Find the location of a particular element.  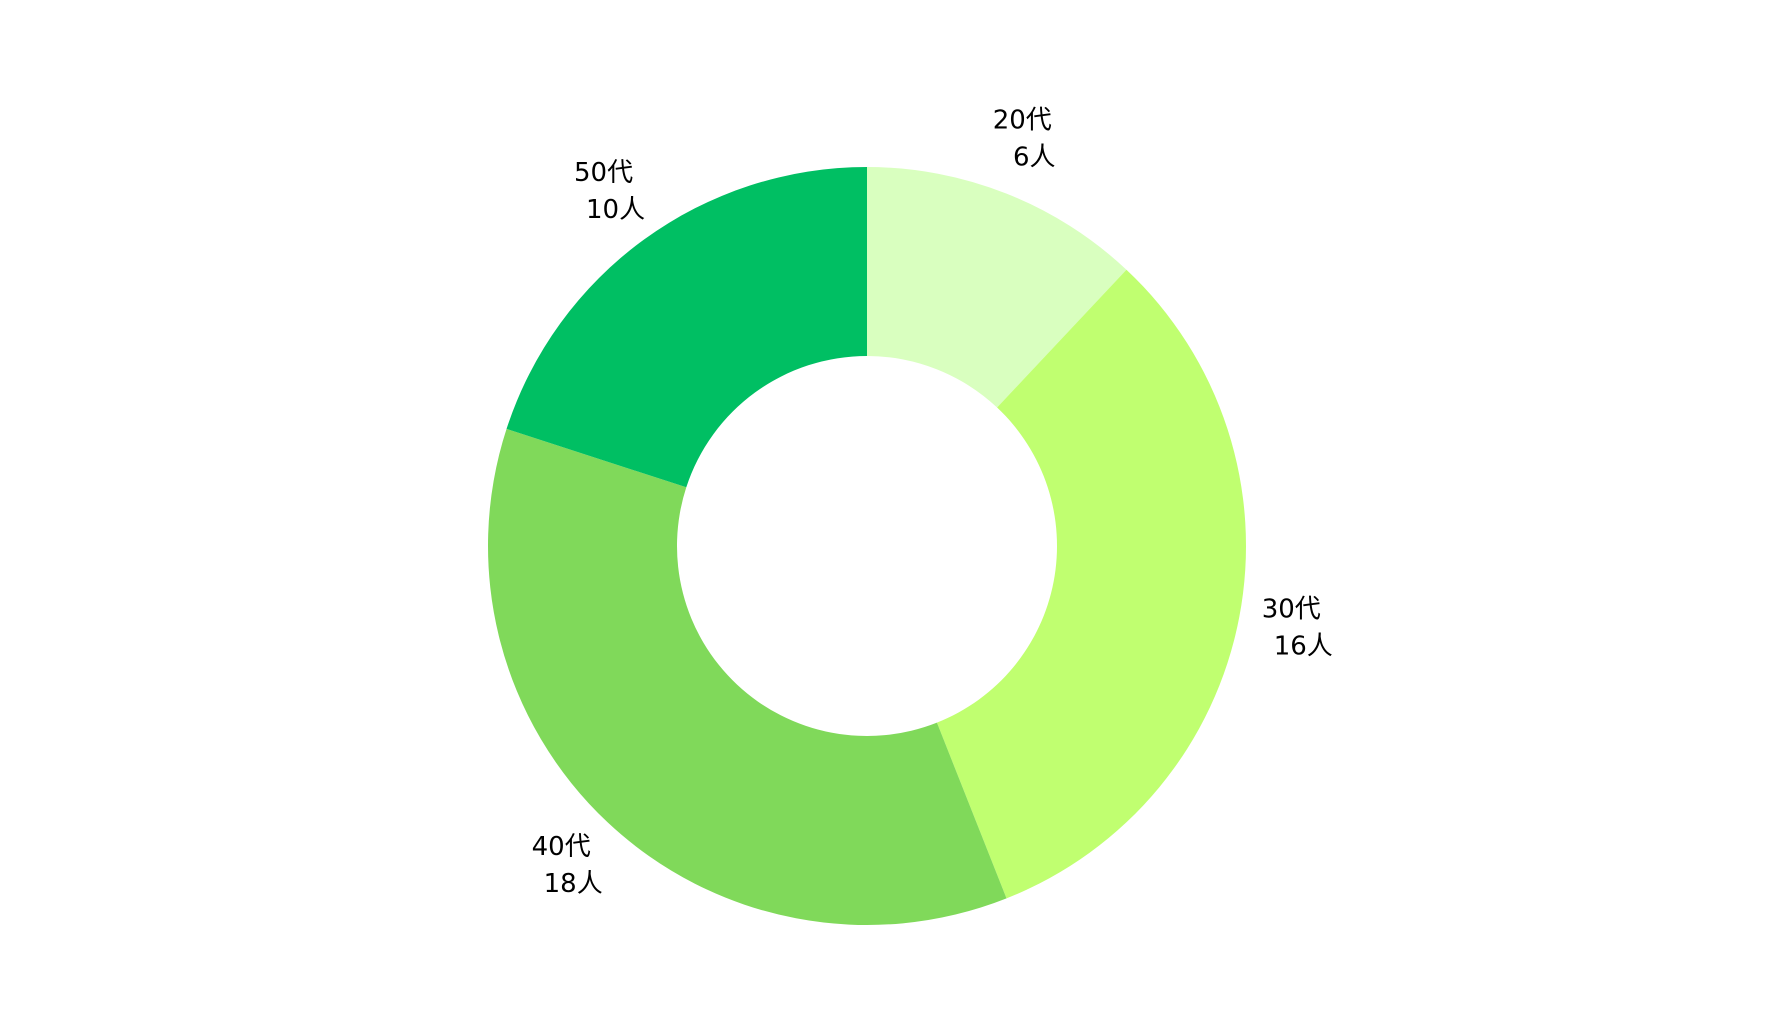

slice-category-label: 30代 is located at coordinates (1291, 610).